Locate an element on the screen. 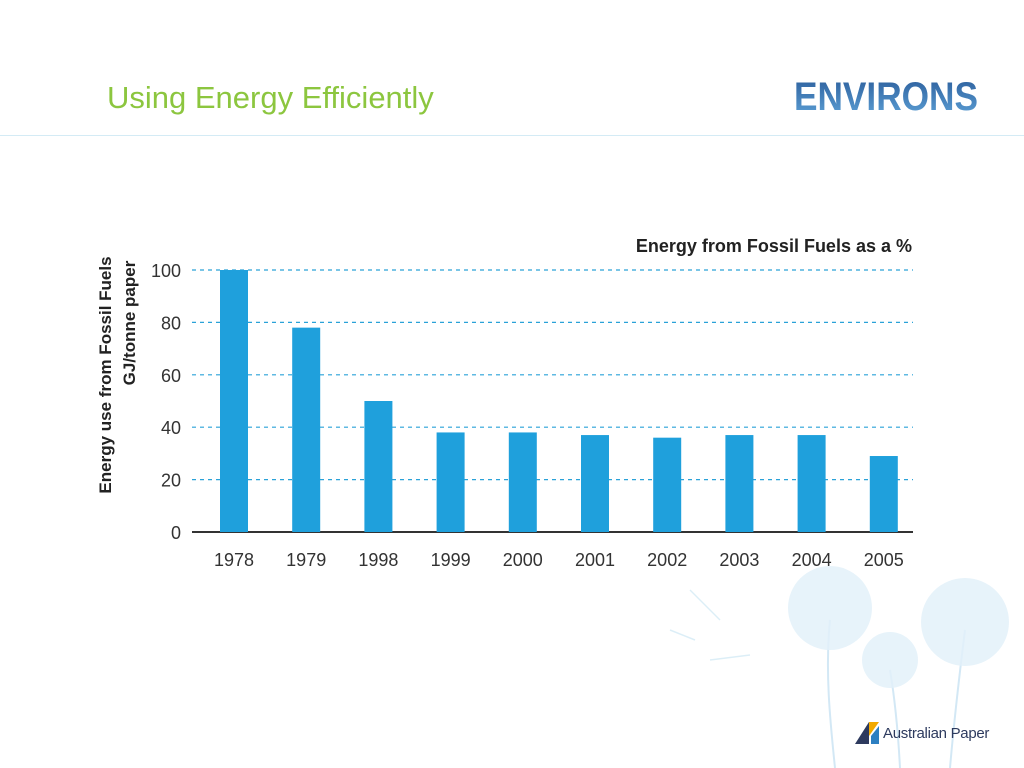 This screenshot has height=768, width=1024. australian-paper-logo: Australian Paper is located at coordinates (922, 733).